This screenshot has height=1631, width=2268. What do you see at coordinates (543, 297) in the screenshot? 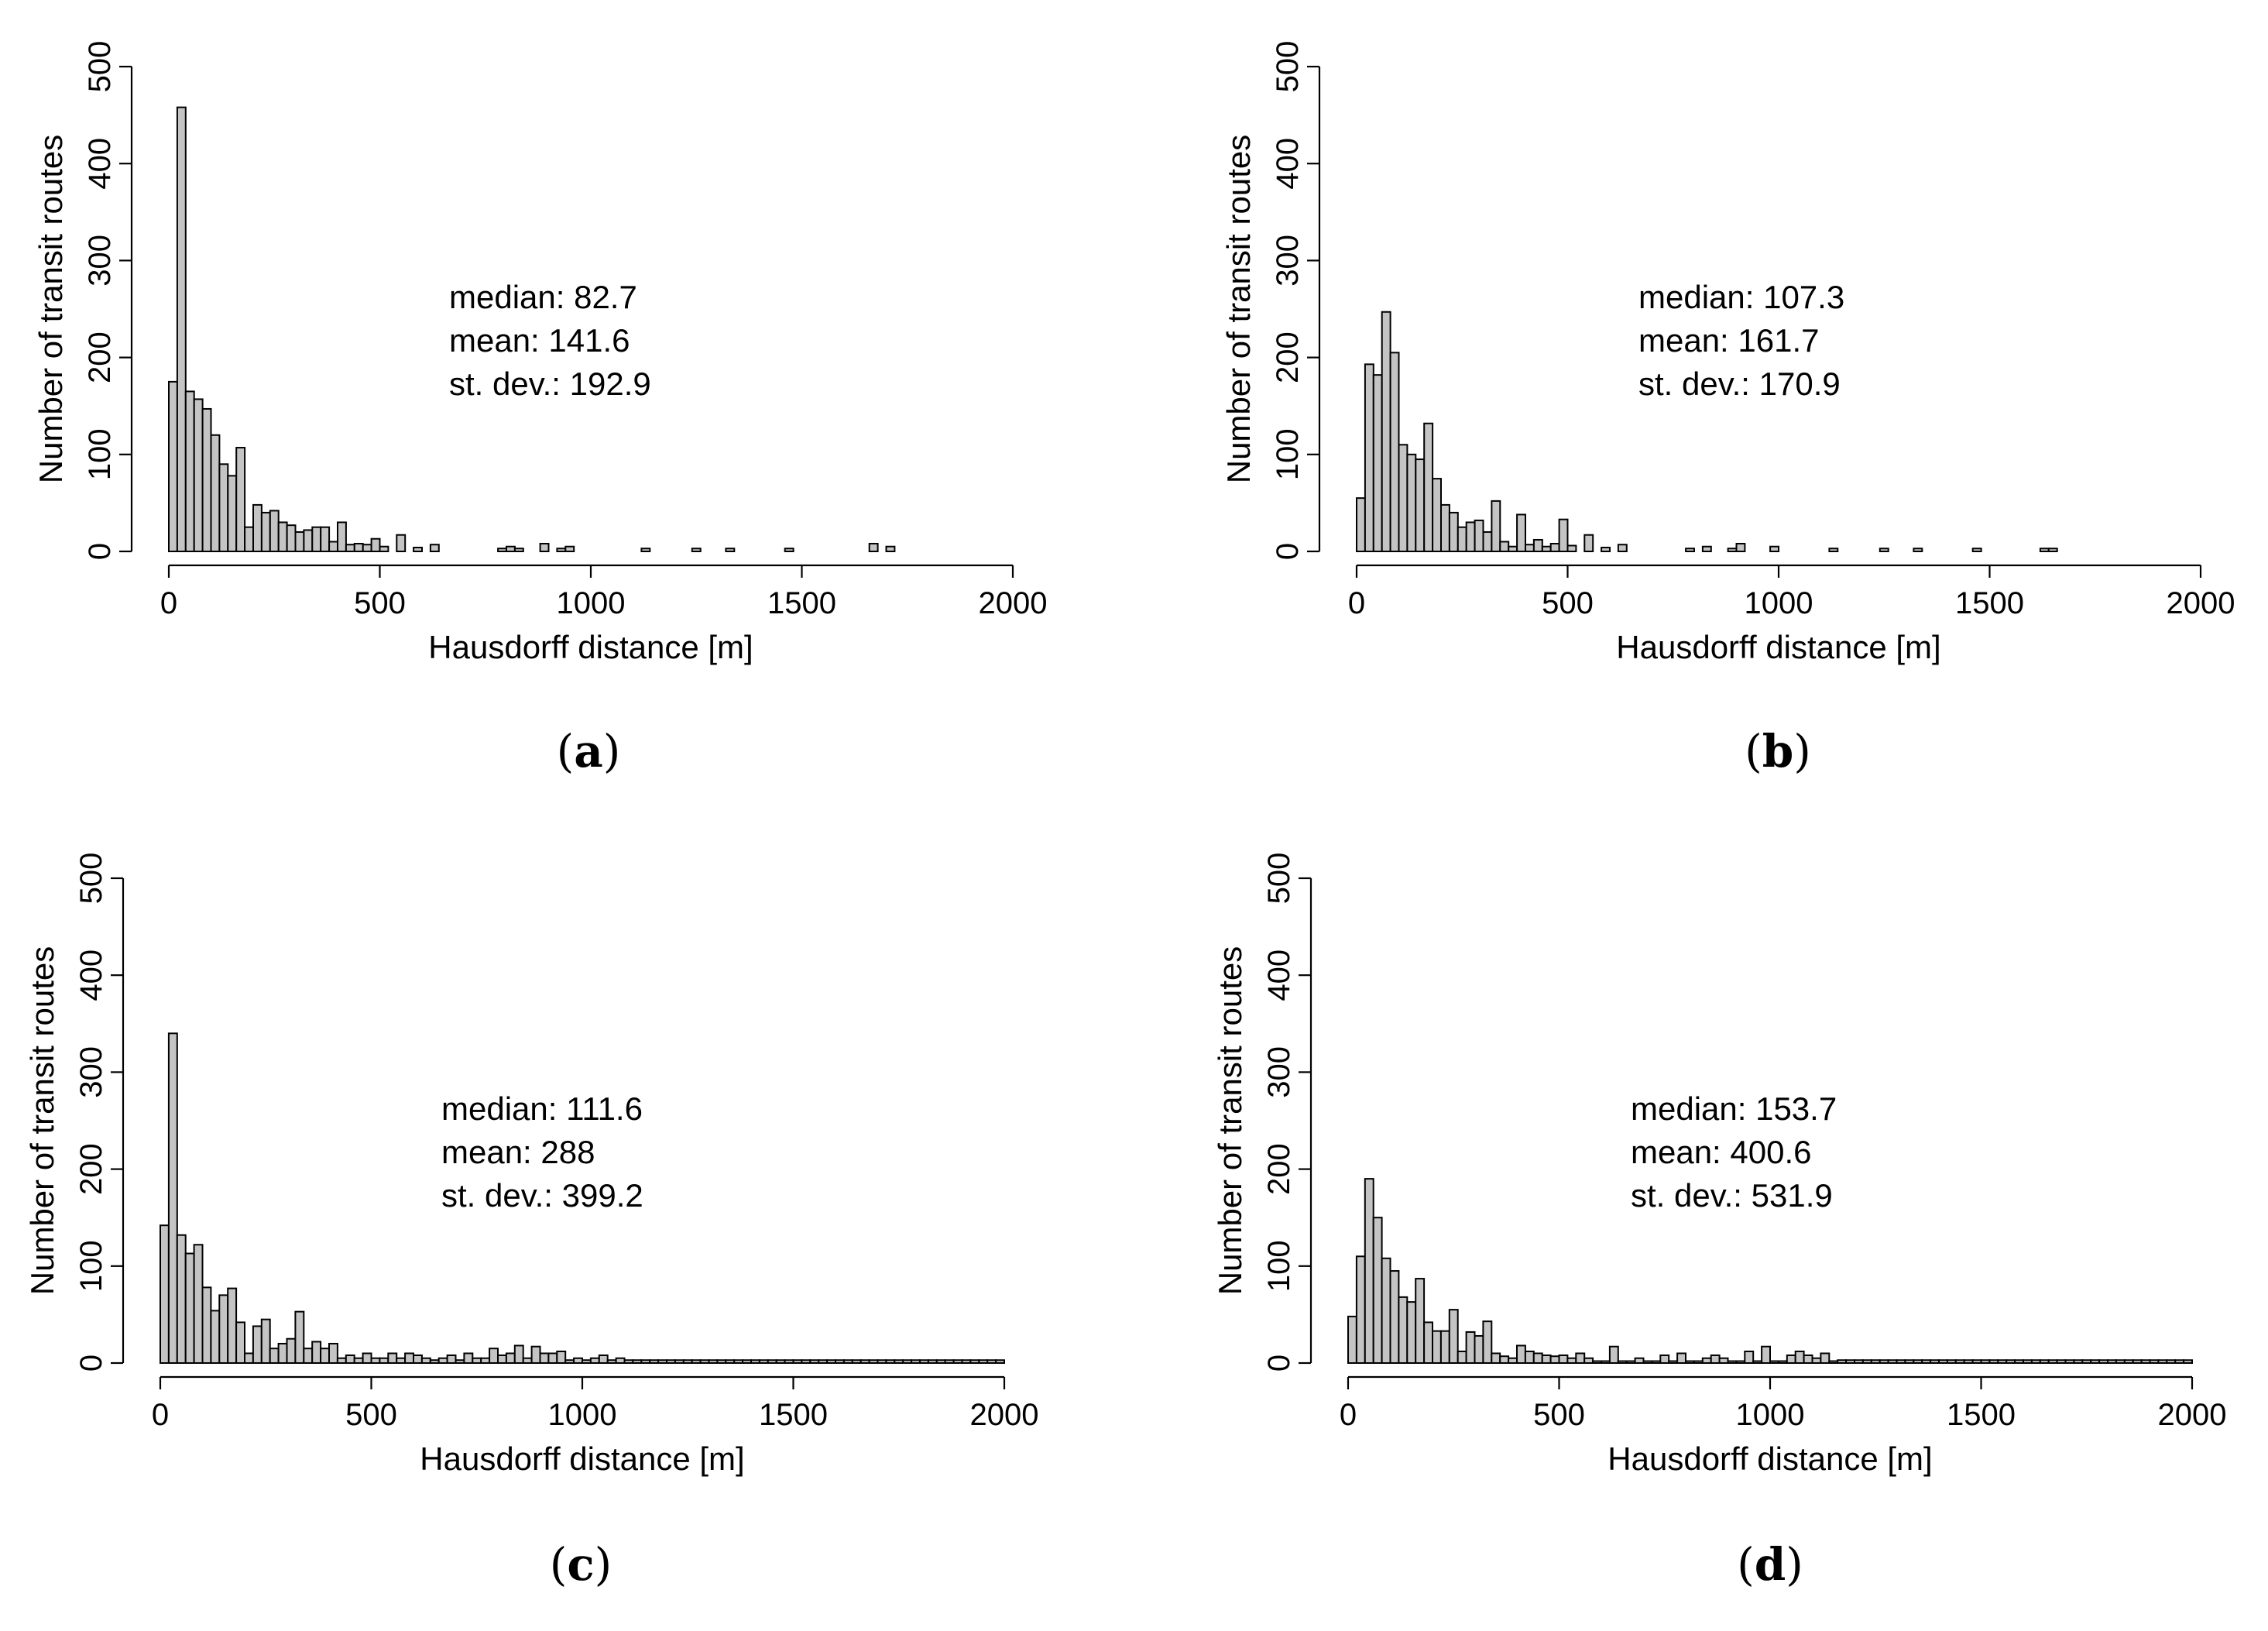
I see `stat-annotation: median: 82.7` at bounding box center [543, 297].